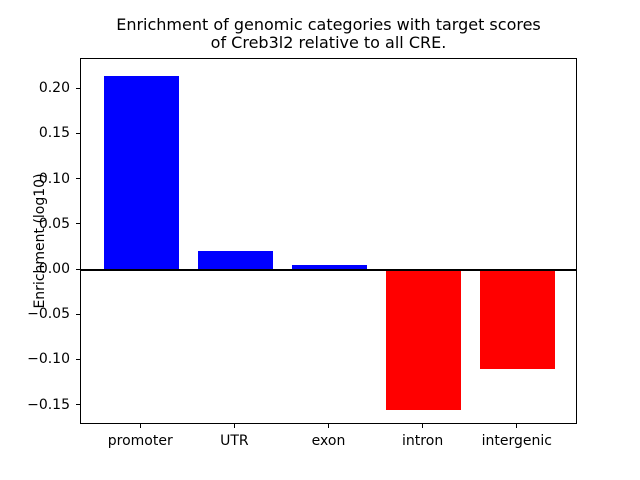 The height and width of the screenshot is (480, 640). I want to click on y-tick-label: 0.15, so click(54, 133).